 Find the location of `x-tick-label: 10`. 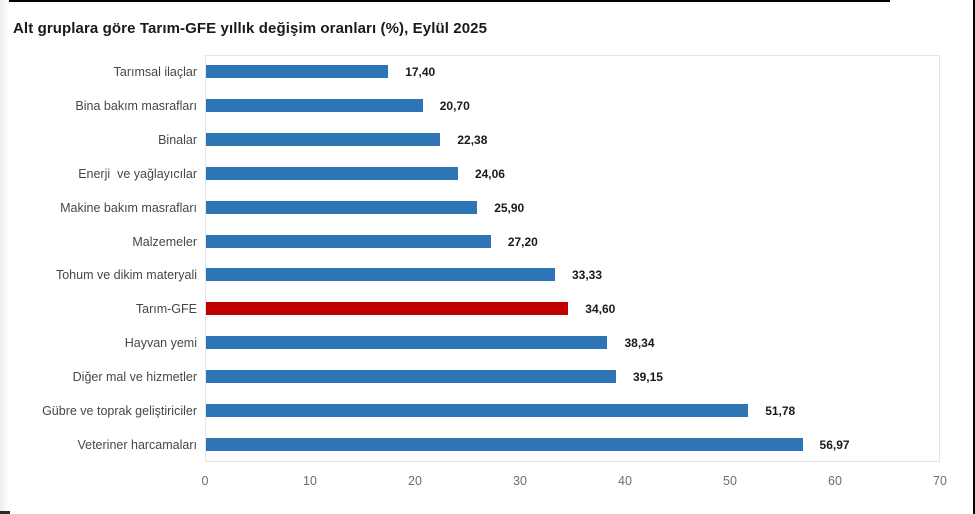

x-tick-label: 10 is located at coordinates (310, 481).